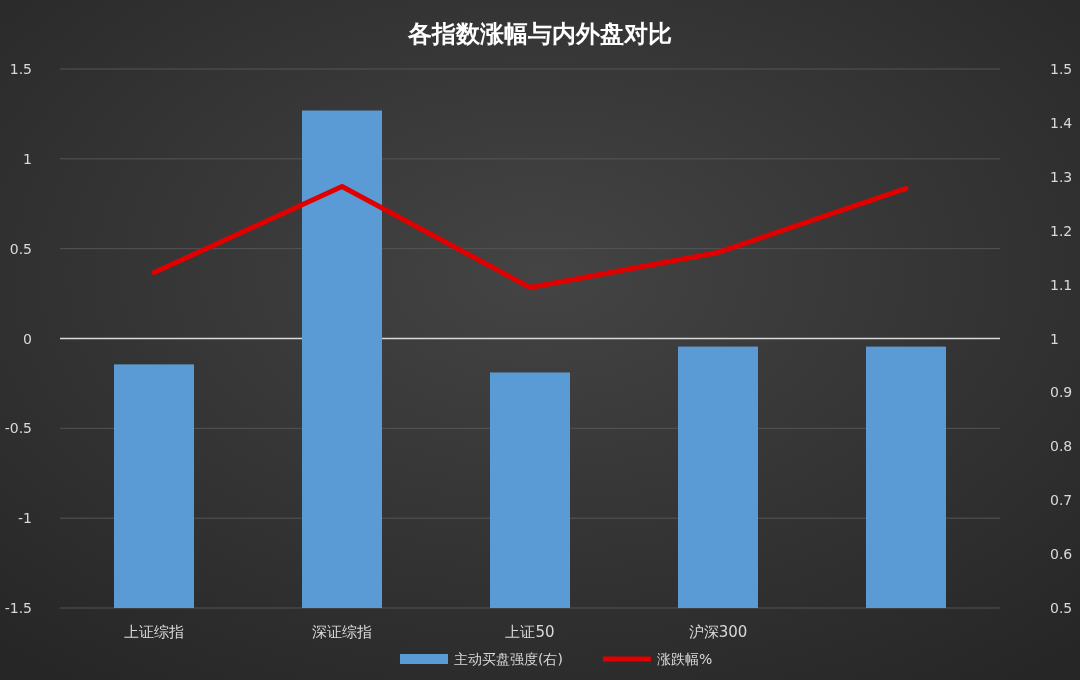 This screenshot has height=680, width=1080. What do you see at coordinates (27, 158) in the screenshot?
I see `y-tick-label: 1` at bounding box center [27, 158].